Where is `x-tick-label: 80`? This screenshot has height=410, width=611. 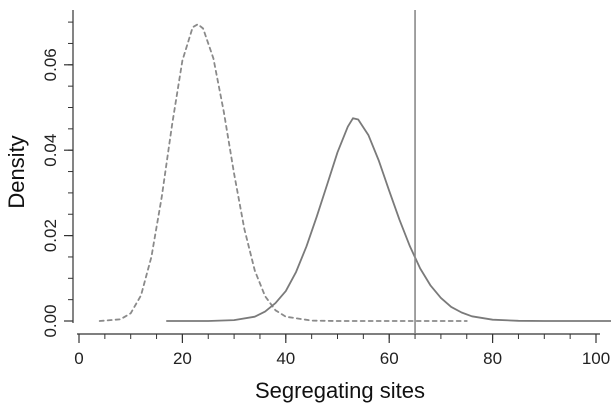 x-tick-label: 80 is located at coordinates (492, 358).